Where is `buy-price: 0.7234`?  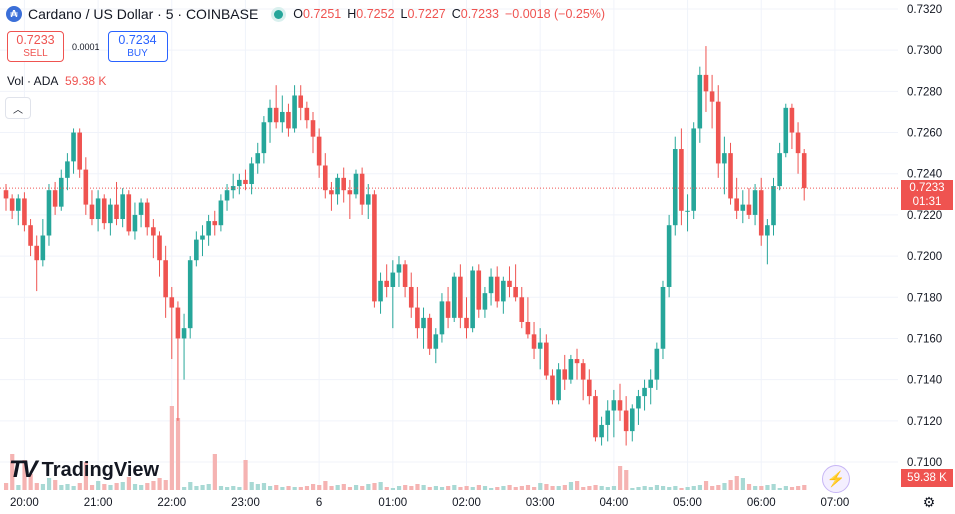
buy-price: 0.7234 is located at coordinates (137, 40).